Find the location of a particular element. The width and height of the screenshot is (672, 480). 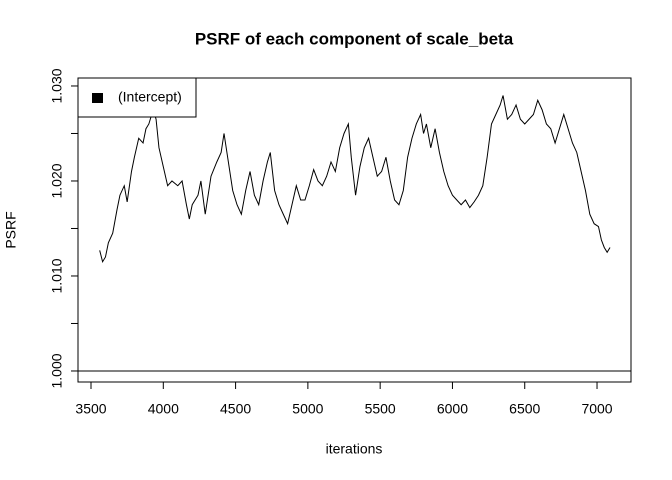

x-tick-label: 5000 is located at coordinates (307, 409).